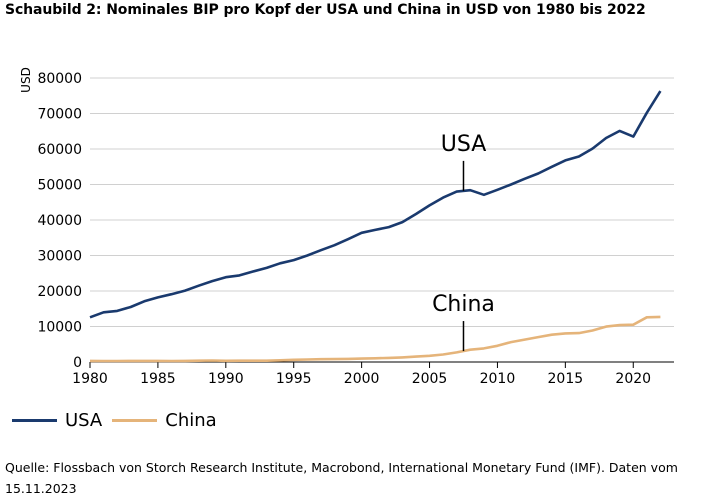  I want to click on x-tick-label-1980: 1980, so click(90, 379).